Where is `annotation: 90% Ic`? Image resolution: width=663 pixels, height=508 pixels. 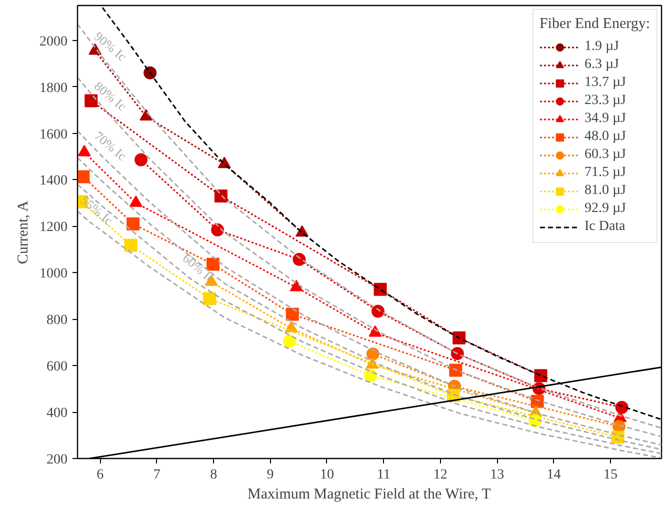
annotation: 90% Ic is located at coordinates (110, 46).